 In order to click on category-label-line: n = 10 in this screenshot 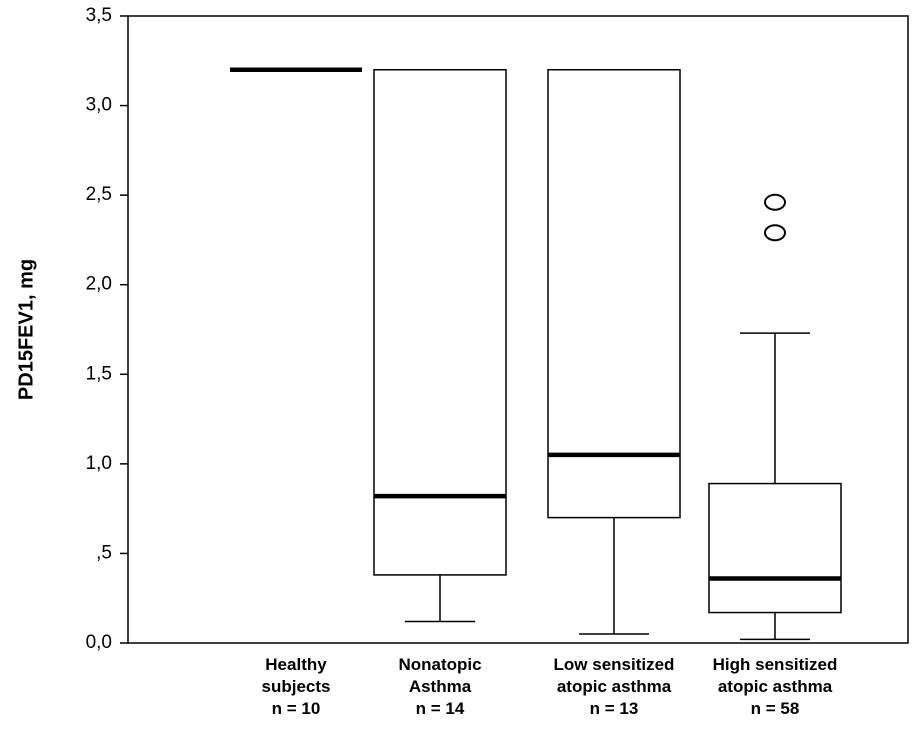, I will do `click(296, 708)`.